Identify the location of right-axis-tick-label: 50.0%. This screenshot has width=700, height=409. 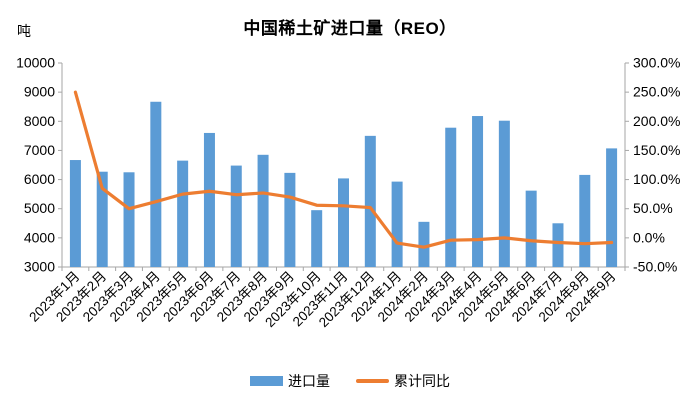
(653, 208).